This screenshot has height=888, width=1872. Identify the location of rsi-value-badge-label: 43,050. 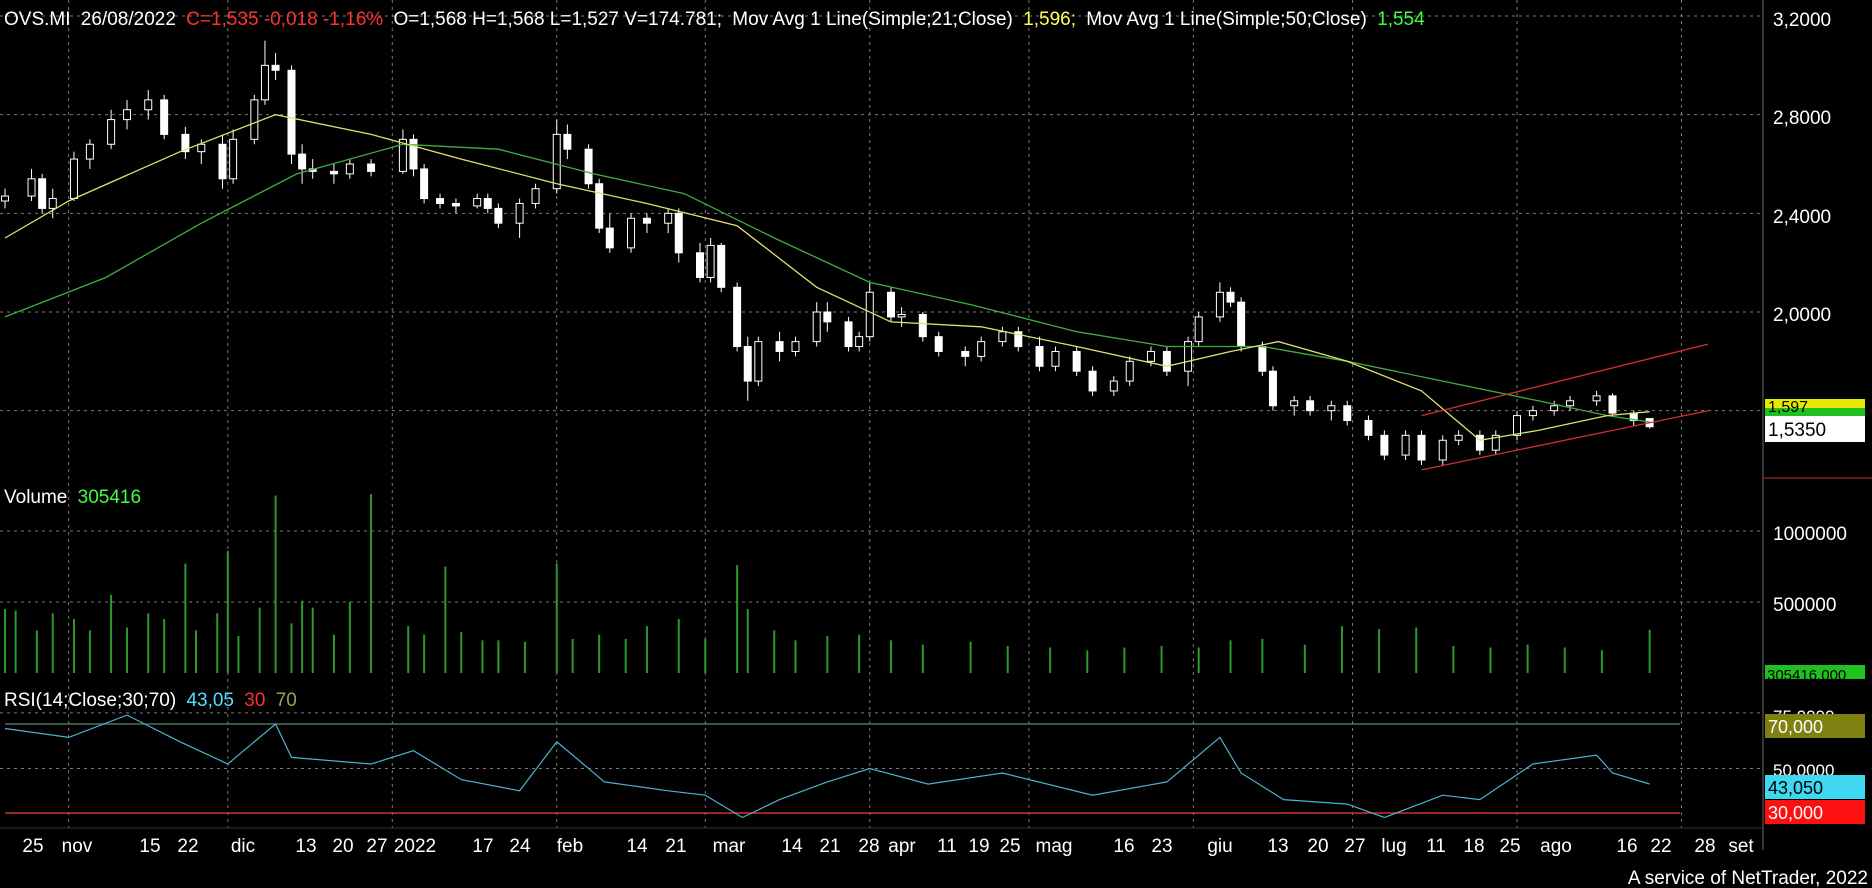
(1795, 788).